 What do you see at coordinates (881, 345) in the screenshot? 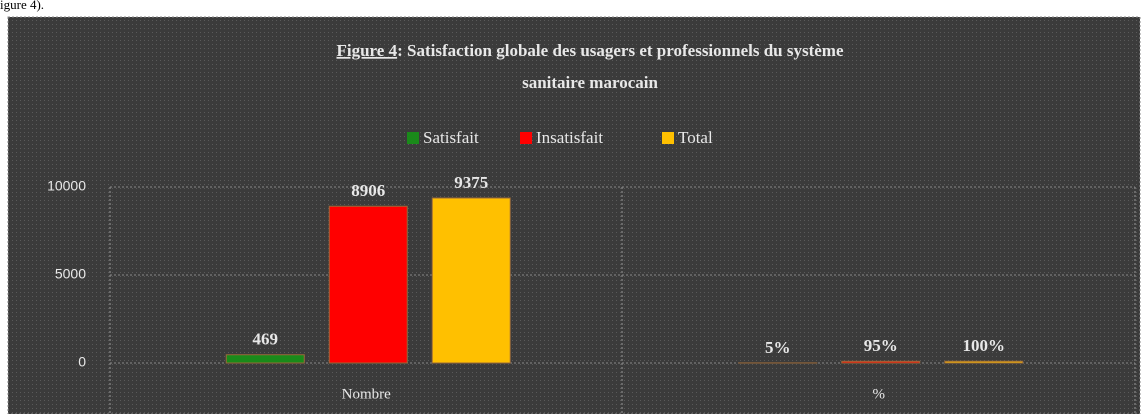
I see `data-label: 95%` at bounding box center [881, 345].